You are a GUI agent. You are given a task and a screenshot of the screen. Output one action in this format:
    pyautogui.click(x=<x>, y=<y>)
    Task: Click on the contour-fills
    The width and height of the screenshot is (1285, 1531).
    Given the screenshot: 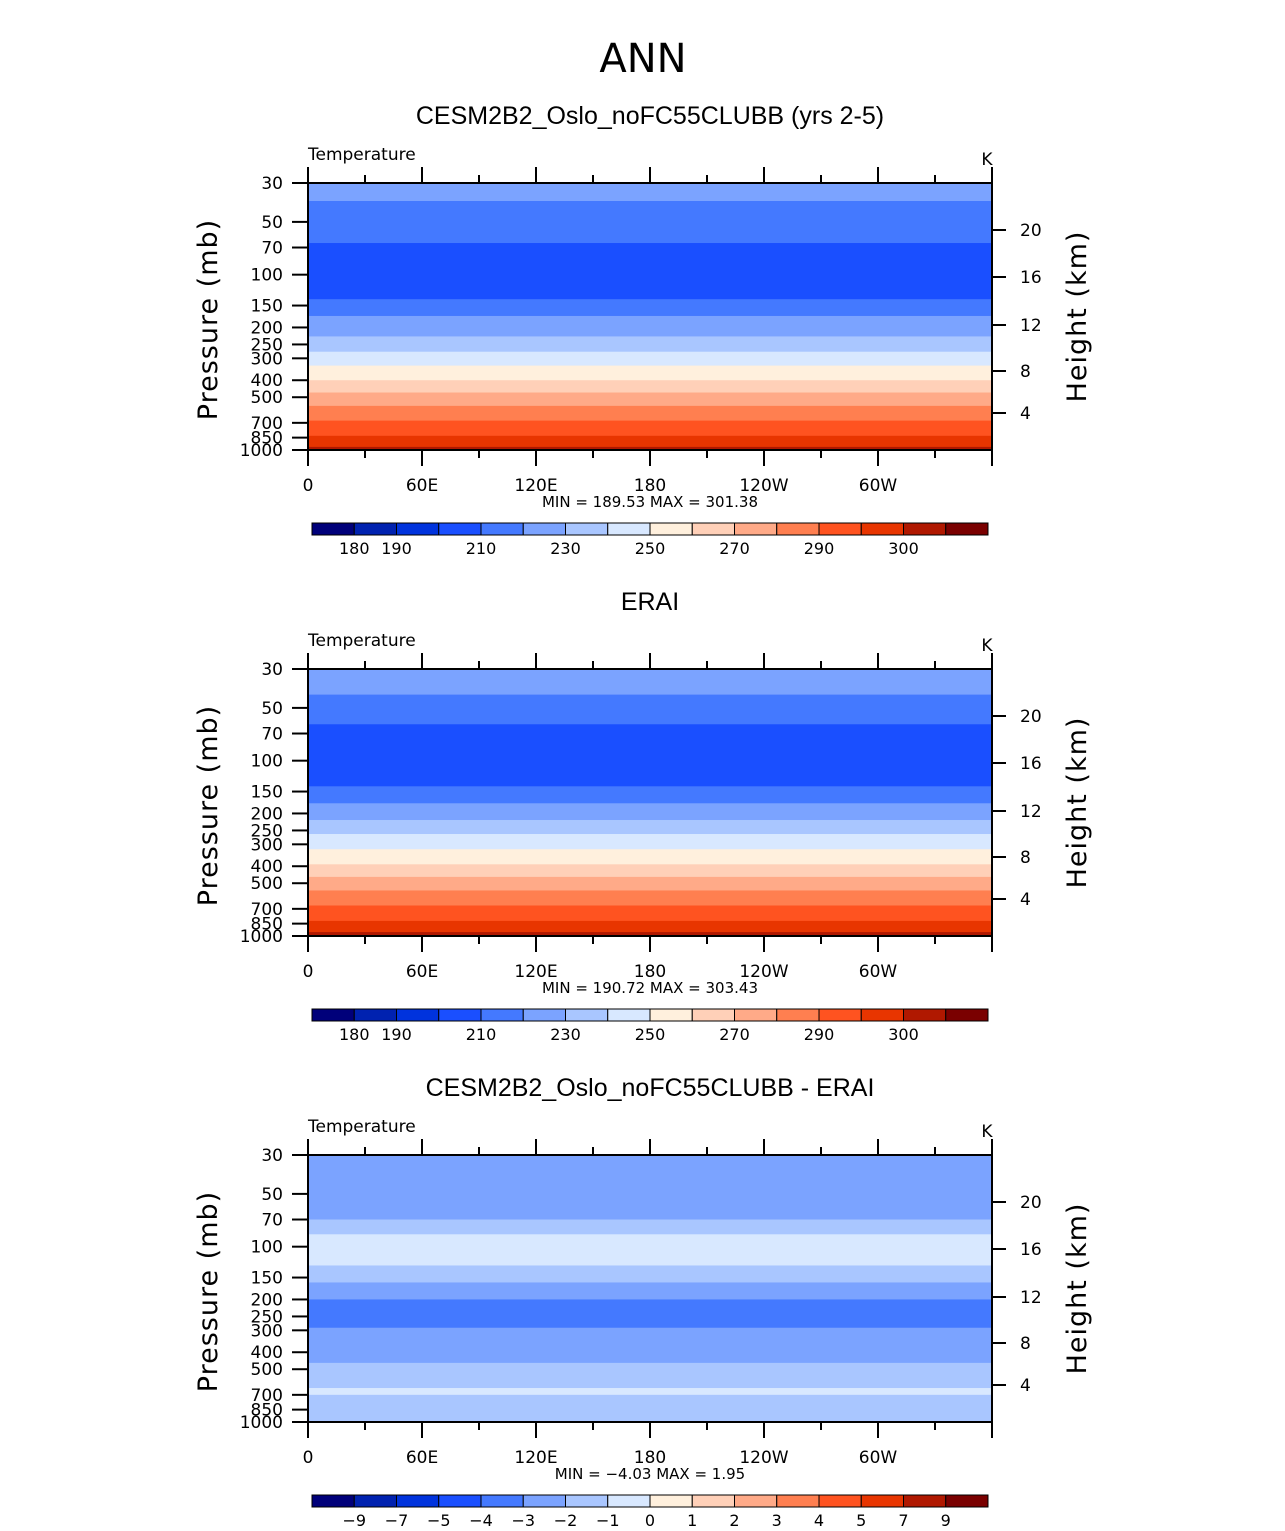 What is the action you would take?
    pyautogui.click(x=650, y=1289)
    